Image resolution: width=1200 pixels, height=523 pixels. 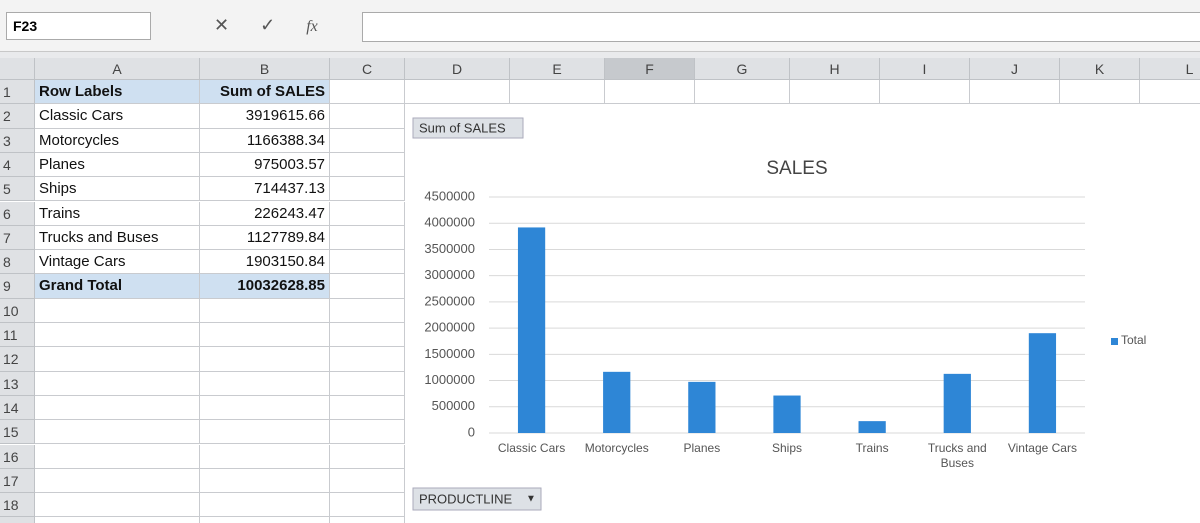 I want to click on value-field-label: Sum of SALES, so click(x=462, y=127).